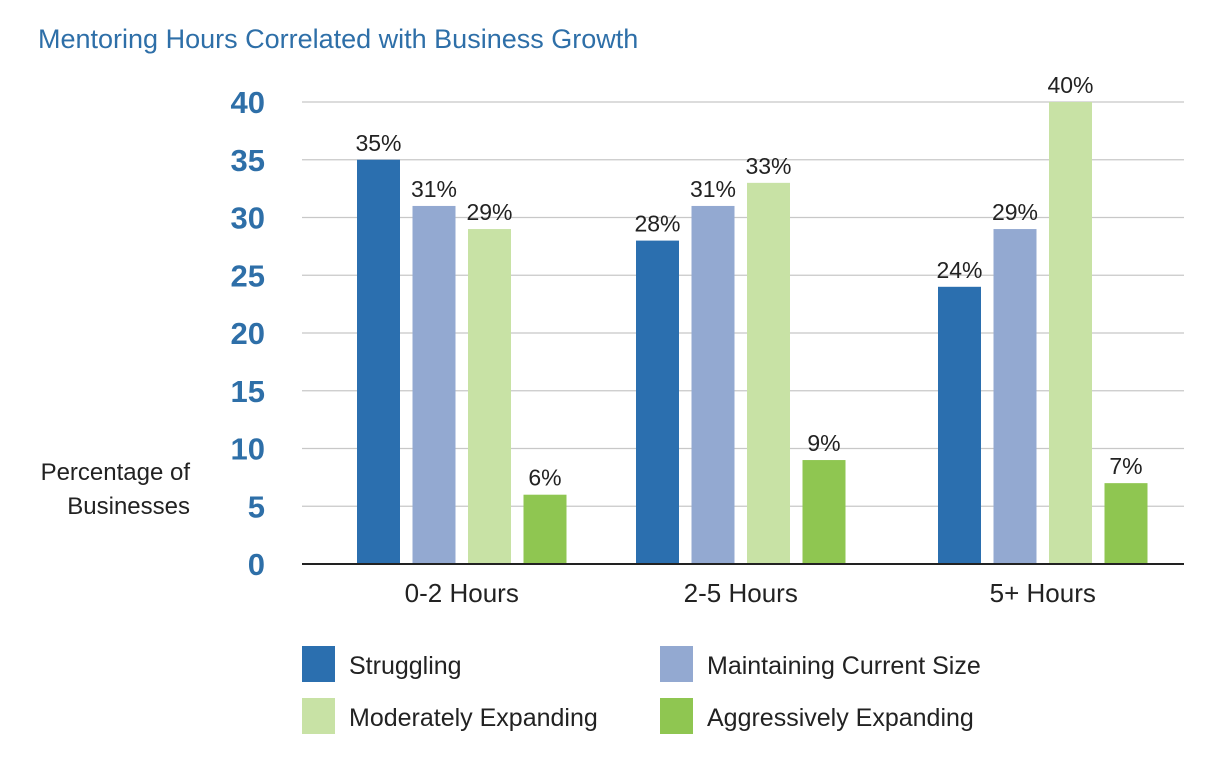 This screenshot has height=758, width=1232. Describe the element at coordinates (405, 666) in the screenshot. I see `legend-label: Struggling` at that location.